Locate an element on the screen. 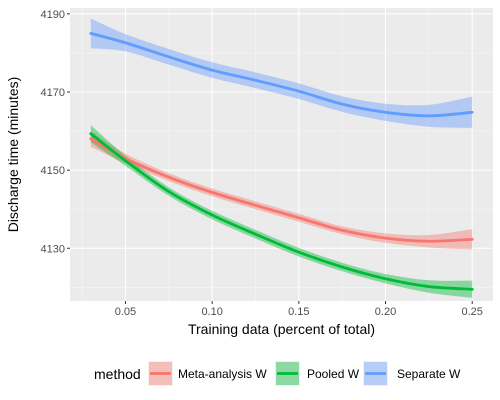  x-axis-title: Training data (percent of total) is located at coordinates (281, 329).